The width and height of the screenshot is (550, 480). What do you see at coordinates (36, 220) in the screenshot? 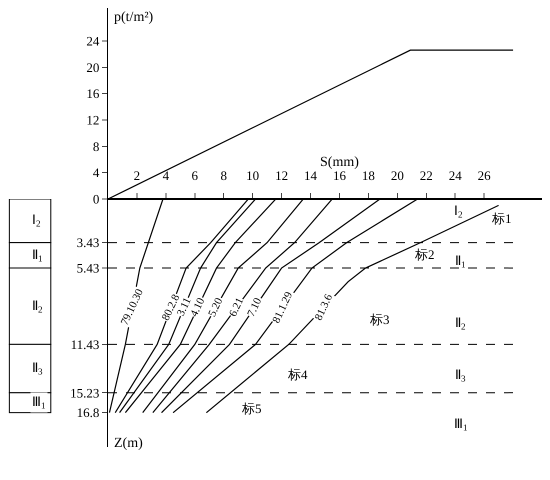
I see `category-label: Ⅰ$_{2}$` at bounding box center [36, 220].